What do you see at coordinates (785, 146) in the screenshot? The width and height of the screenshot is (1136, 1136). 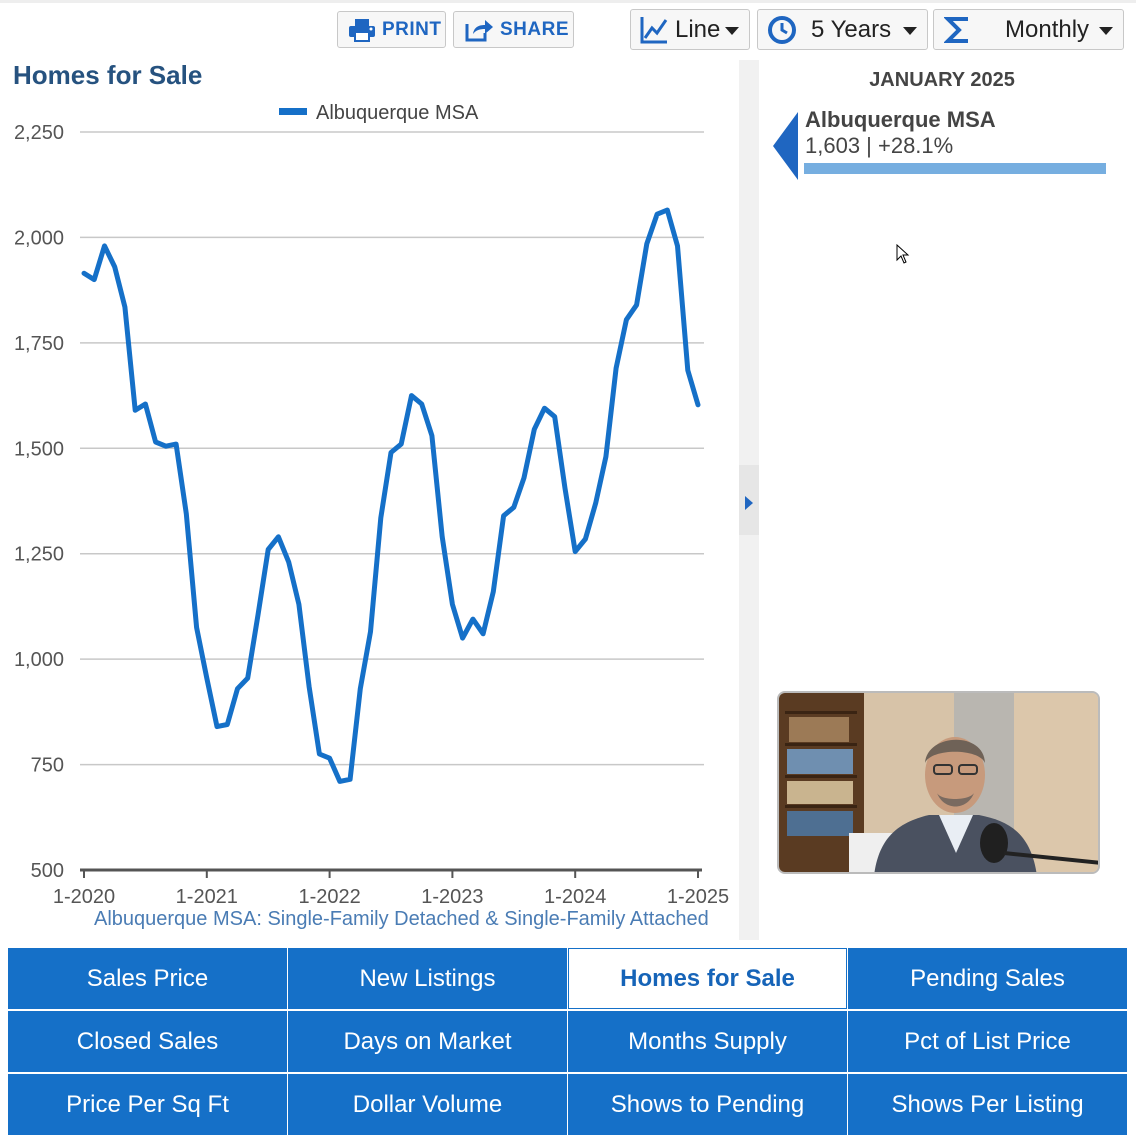 I see `selection-marker-icon` at bounding box center [785, 146].